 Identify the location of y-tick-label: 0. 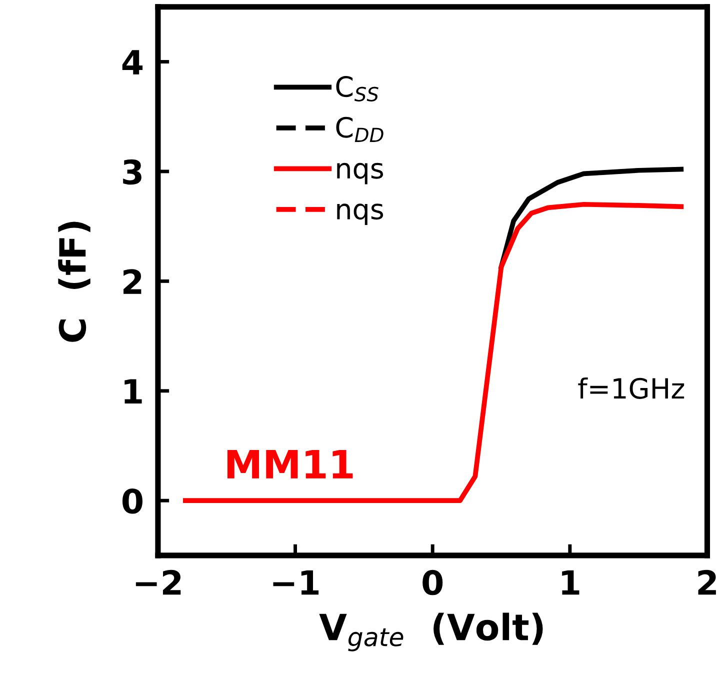
(132, 501).